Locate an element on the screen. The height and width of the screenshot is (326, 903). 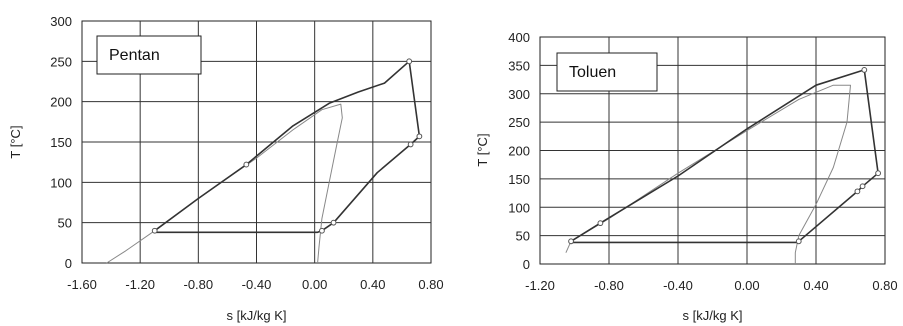
fluid-label: Pentan is located at coordinates (134, 55).